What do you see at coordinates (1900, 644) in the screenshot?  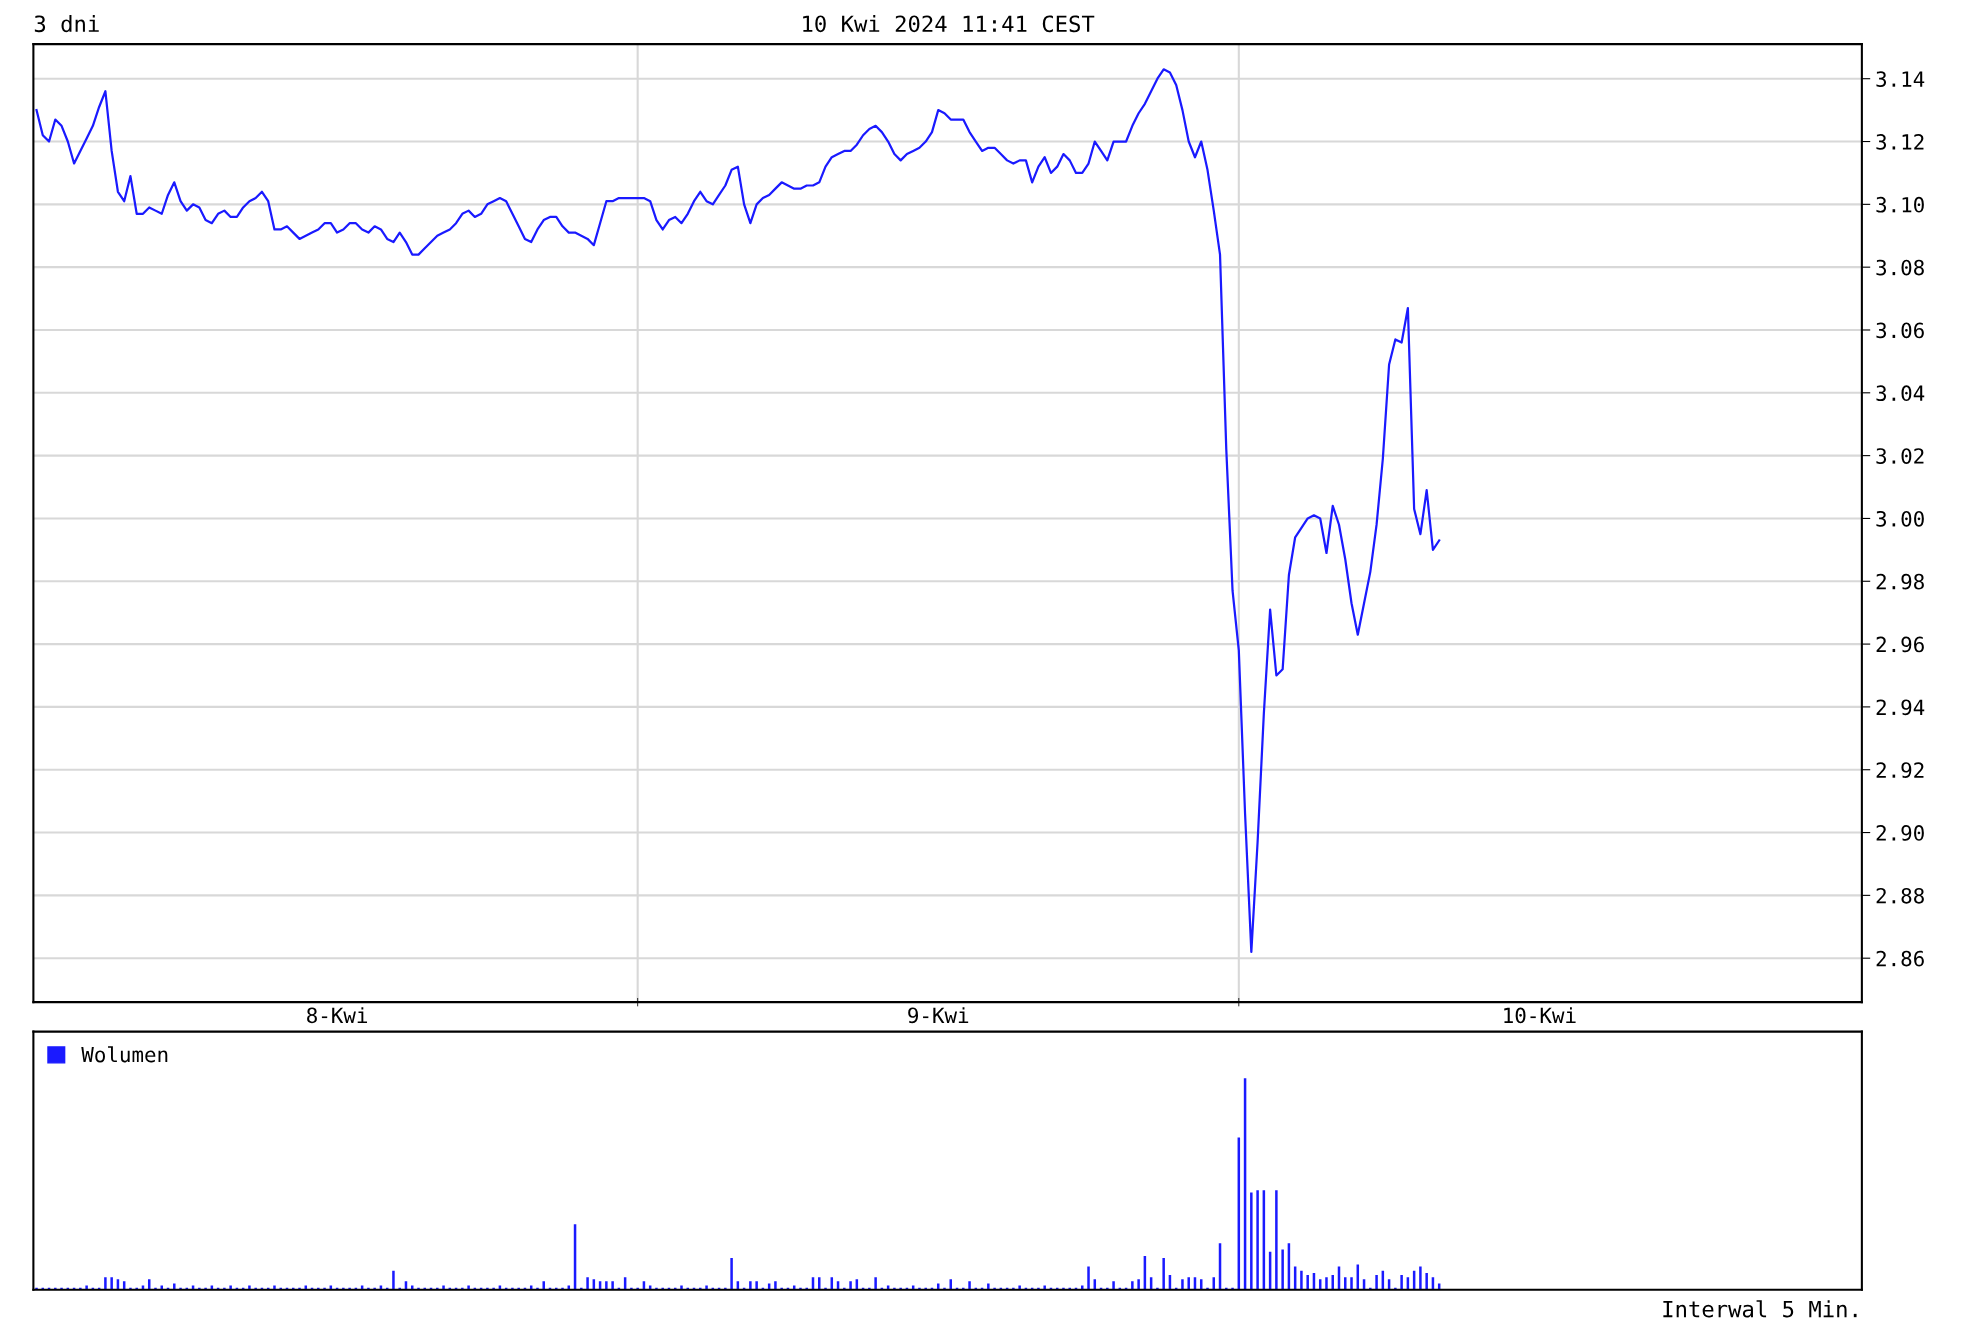 I see `y-tick-label: 2.96` at bounding box center [1900, 644].